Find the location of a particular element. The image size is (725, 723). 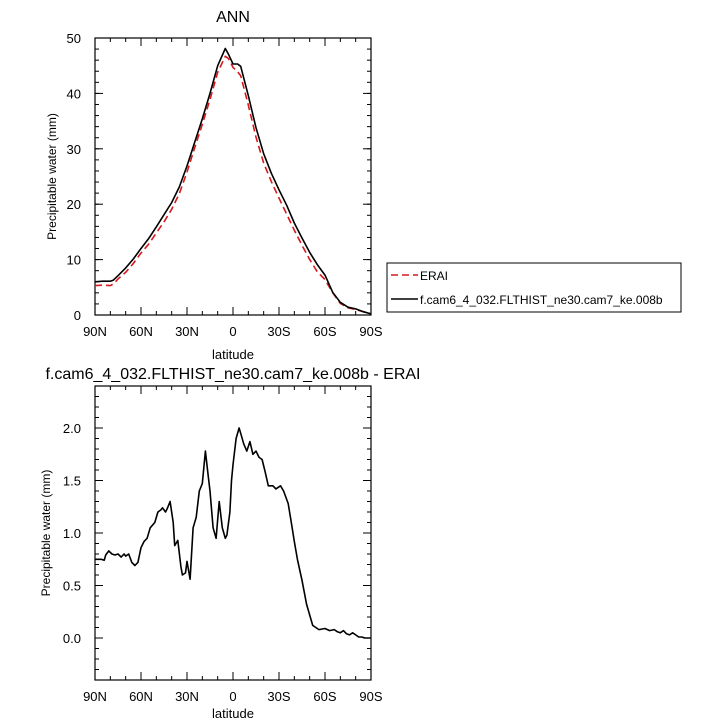

y-tick-label: 10 is located at coordinates (74, 260).